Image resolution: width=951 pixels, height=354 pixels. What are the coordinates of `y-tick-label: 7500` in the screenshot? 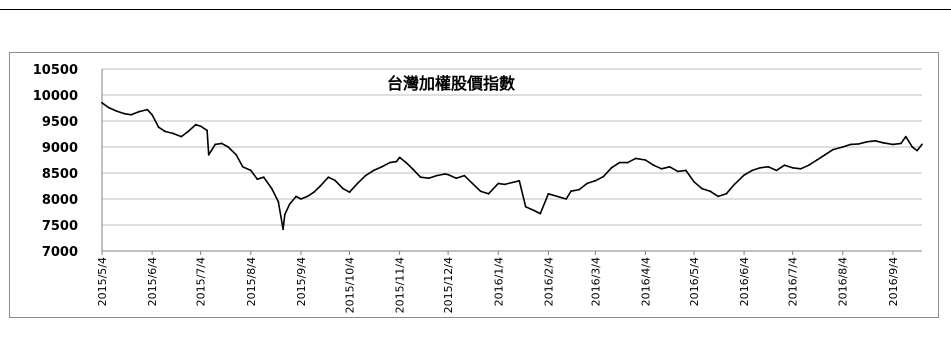 It's located at (60, 226).